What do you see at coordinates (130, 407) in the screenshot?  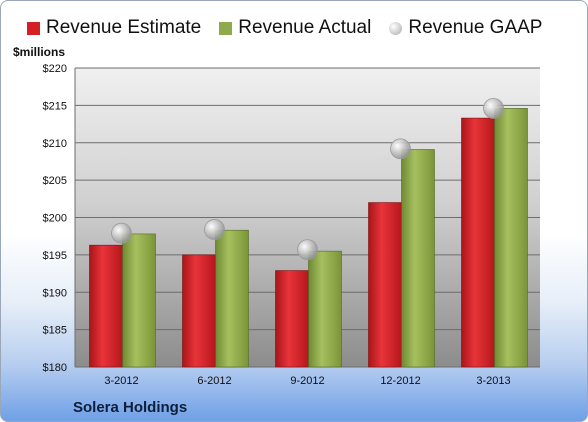 I see `company-name: Solera Holdings` at bounding box center [130, 407].